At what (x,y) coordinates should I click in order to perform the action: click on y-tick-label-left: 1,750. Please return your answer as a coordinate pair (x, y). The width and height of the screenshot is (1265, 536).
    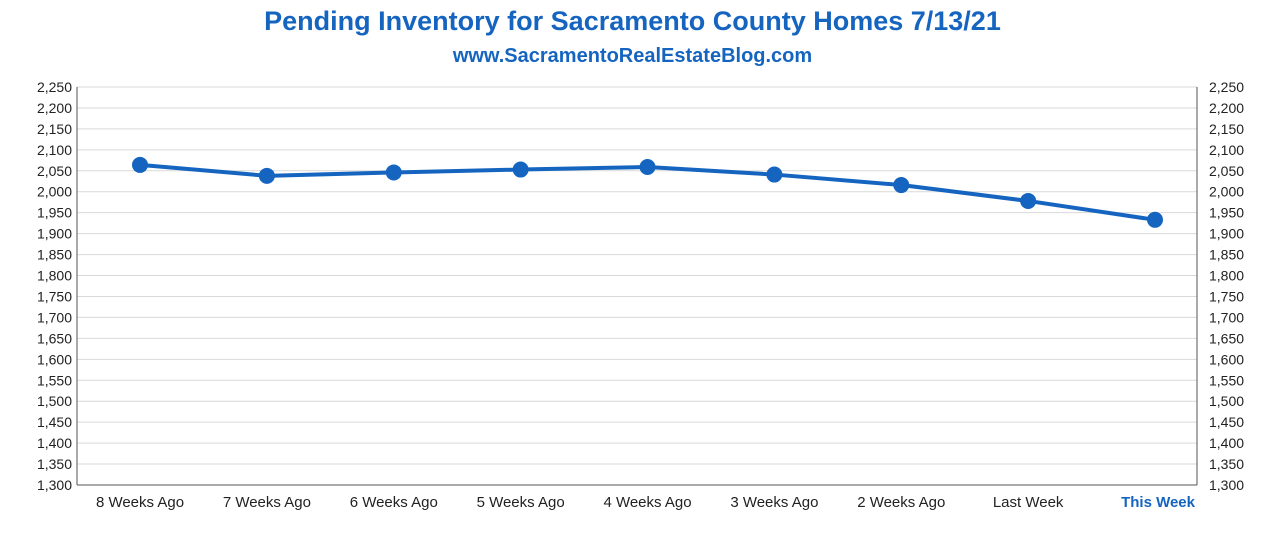
    Looking at the image, I should click on (54, 296).